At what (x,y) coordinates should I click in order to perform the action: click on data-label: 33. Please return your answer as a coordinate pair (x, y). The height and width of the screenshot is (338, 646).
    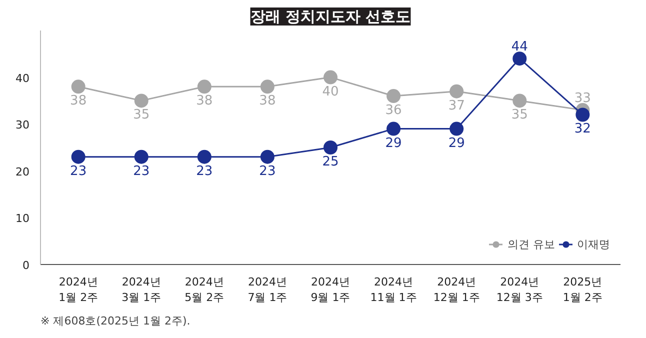
    Looking at the image, I should click on (582, 98).